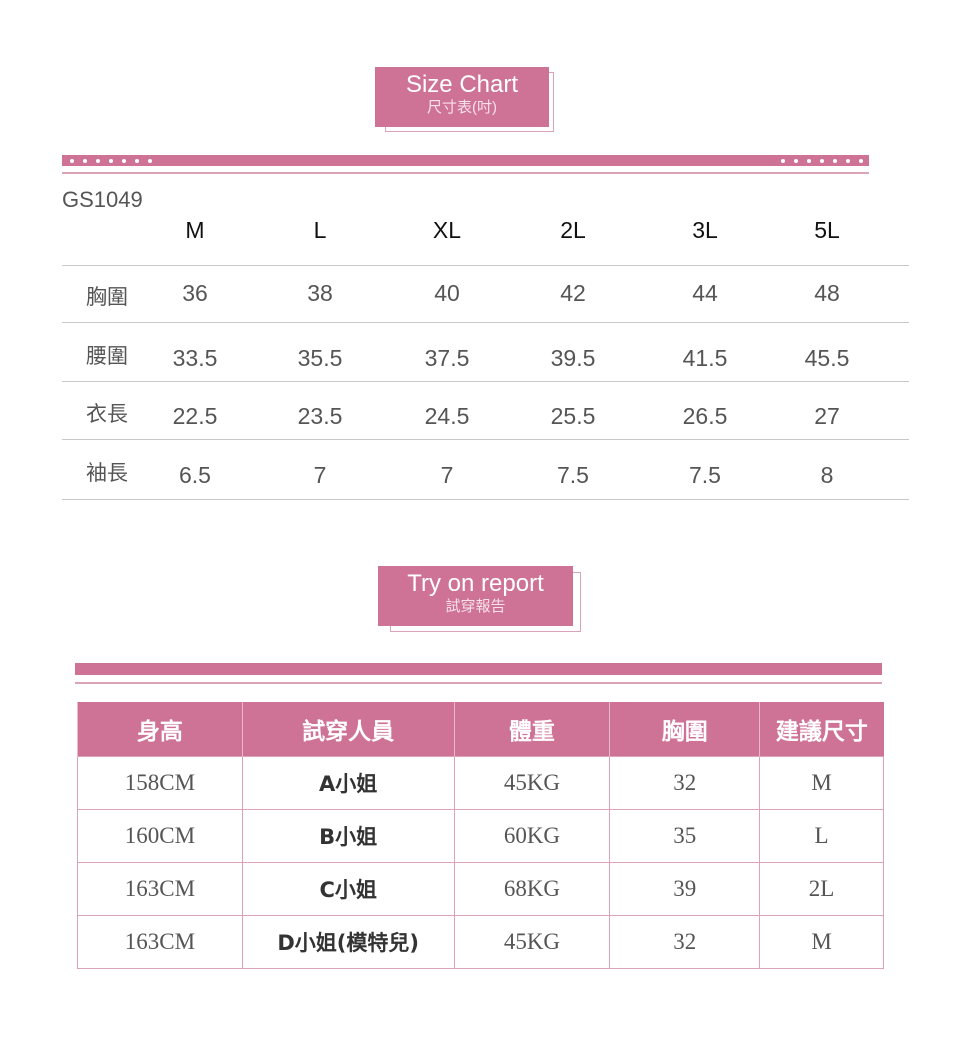 This screenshot has width=960, height=1038. Describe the element at coordinates (107, 297) in the screenshot. I see `measurement-label: 胸圍` at that location.